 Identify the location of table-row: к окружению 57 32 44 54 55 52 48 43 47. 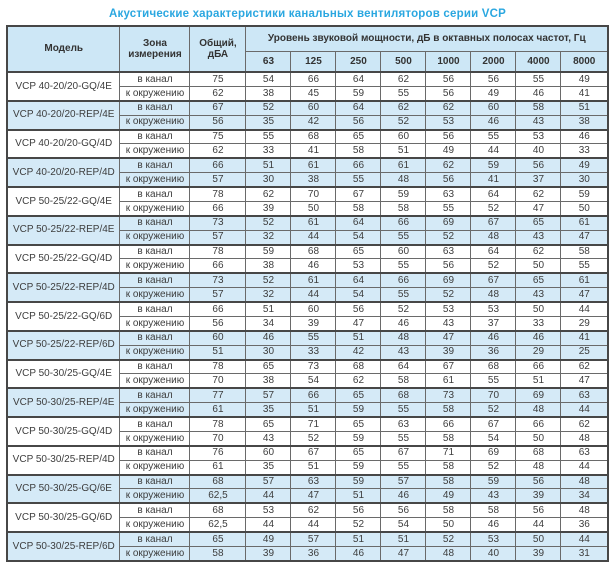
(308, 237).